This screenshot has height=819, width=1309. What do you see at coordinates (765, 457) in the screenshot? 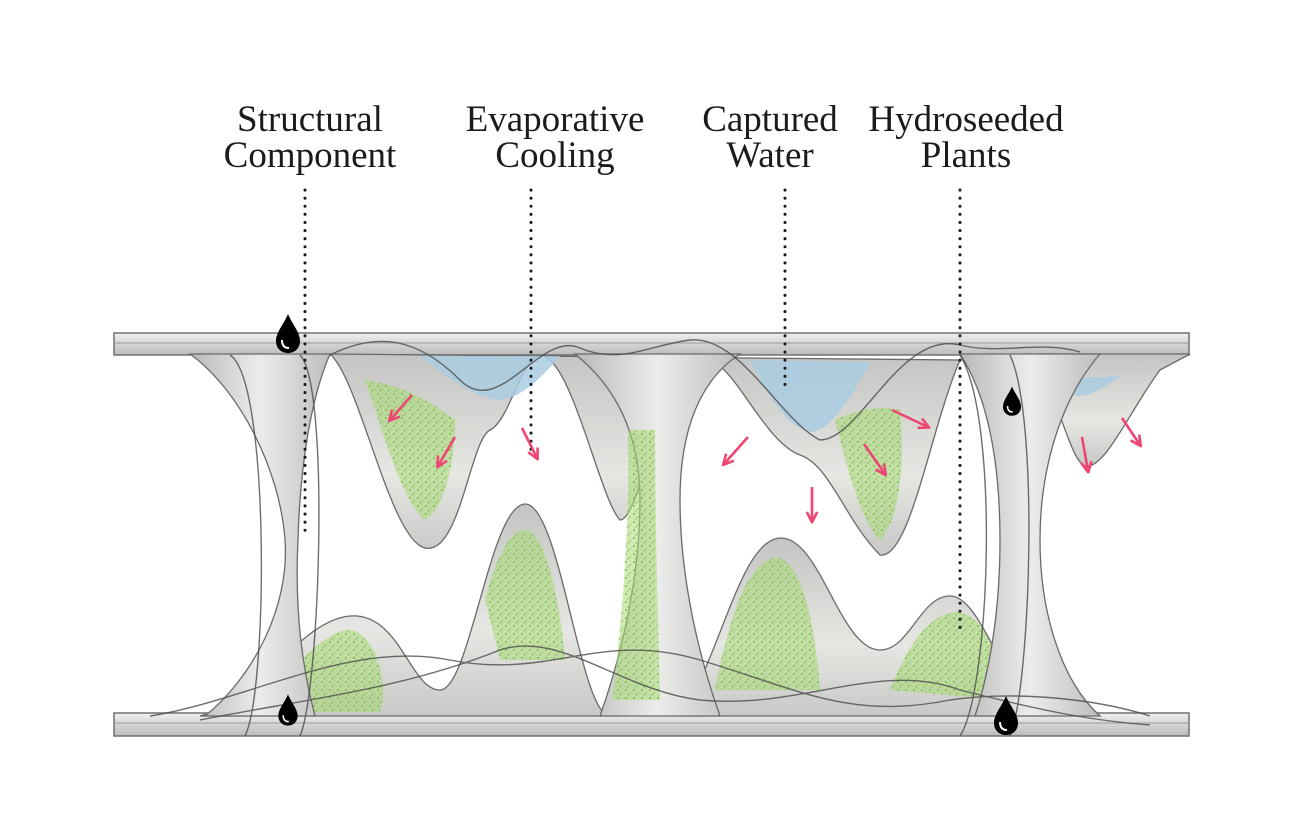
I see `evaporation-arrows` at bounding box center [765, 457].